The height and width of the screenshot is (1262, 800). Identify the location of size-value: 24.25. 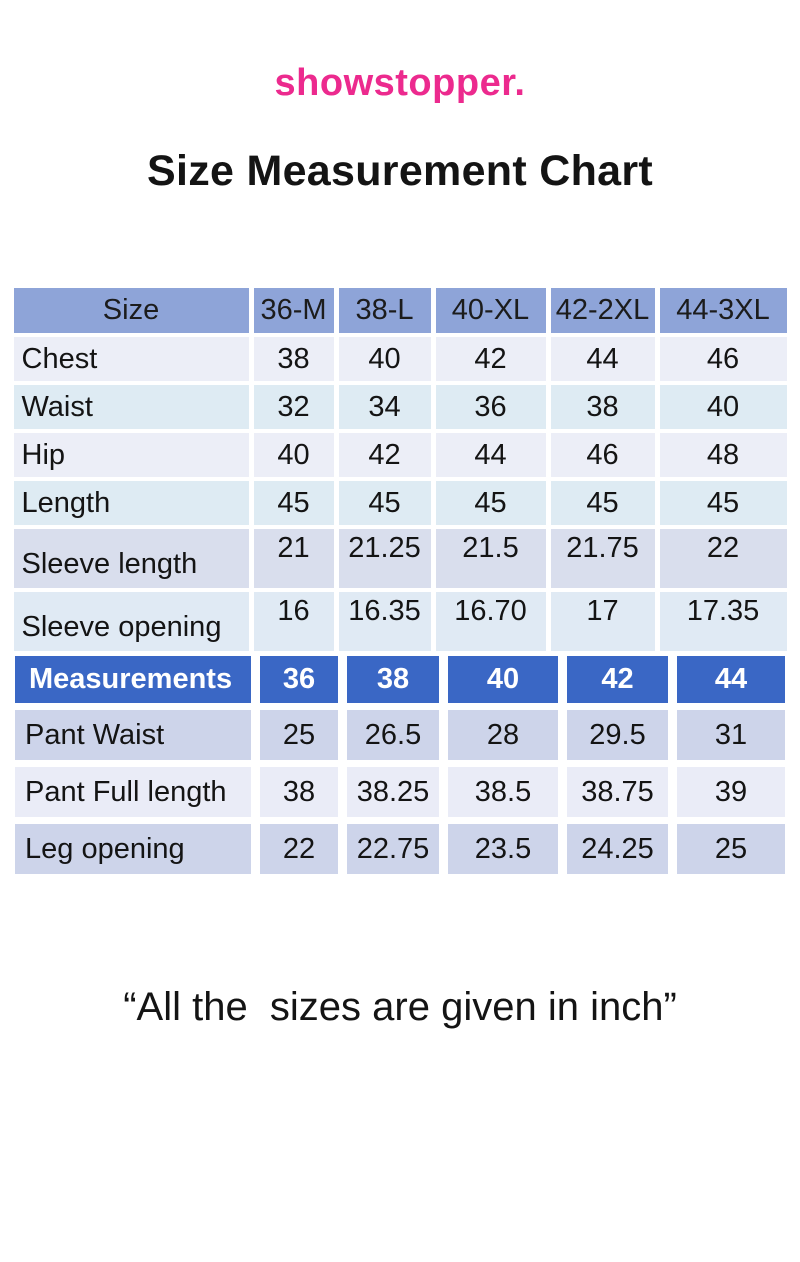
(617, 849).